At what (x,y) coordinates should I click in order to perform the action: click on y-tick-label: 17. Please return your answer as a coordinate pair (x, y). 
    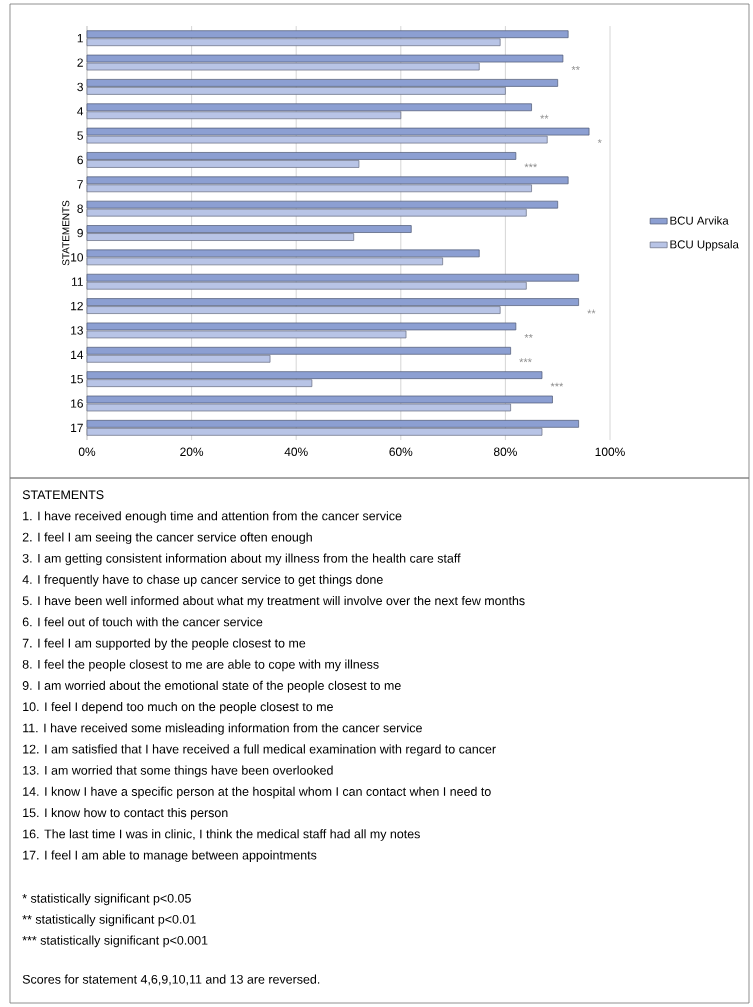
    Looking at the image, I should click on (77, 427).